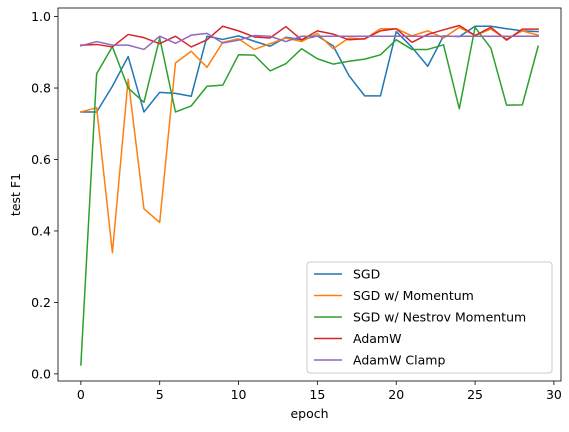 The height and width of the screenshot is (432, 569). I want to click on x-tick-label: 5, so click(160, 394).